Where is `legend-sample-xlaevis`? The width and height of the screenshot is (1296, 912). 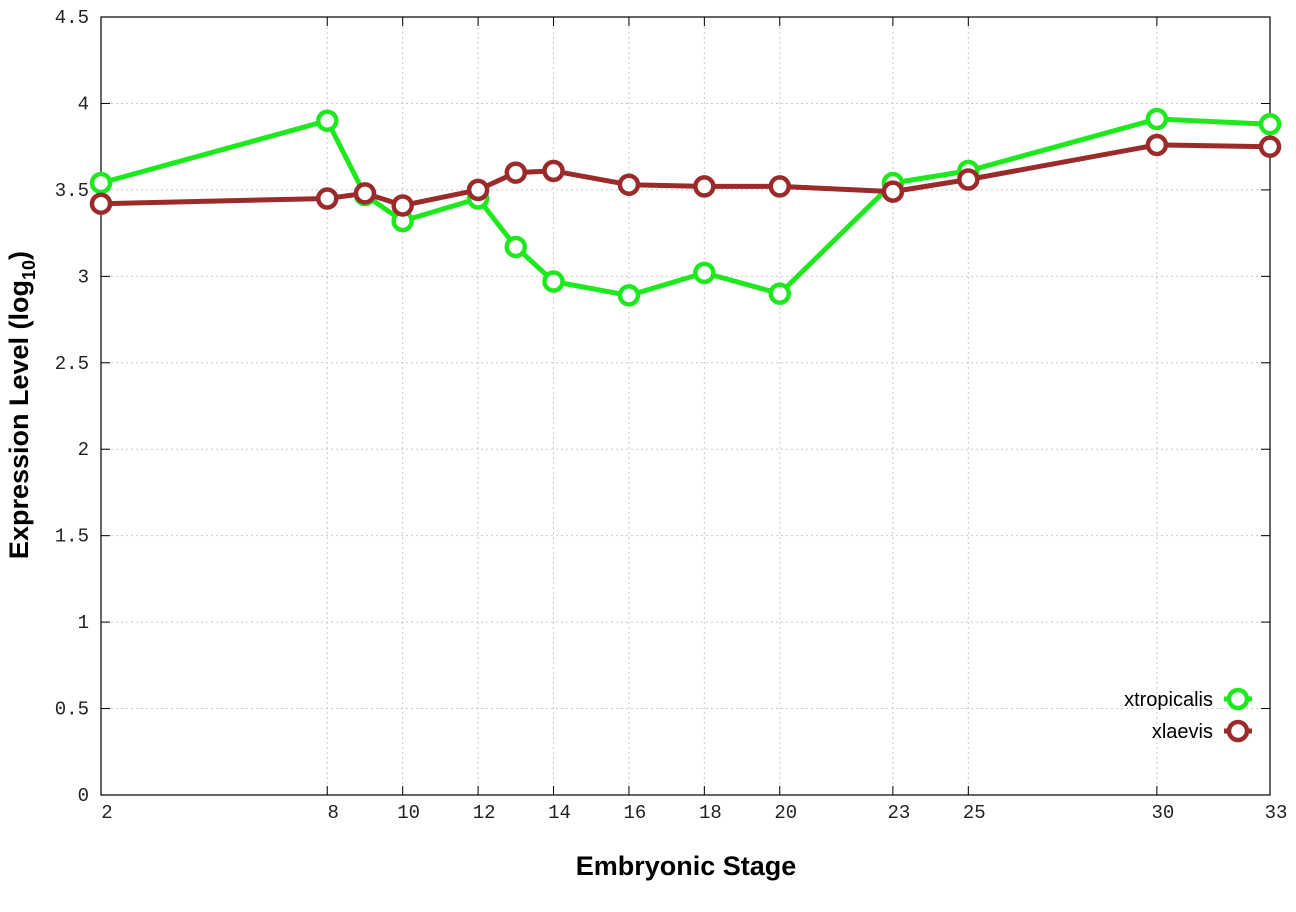
legend-sample-xlaevis is located at coordinates (1238, 731).